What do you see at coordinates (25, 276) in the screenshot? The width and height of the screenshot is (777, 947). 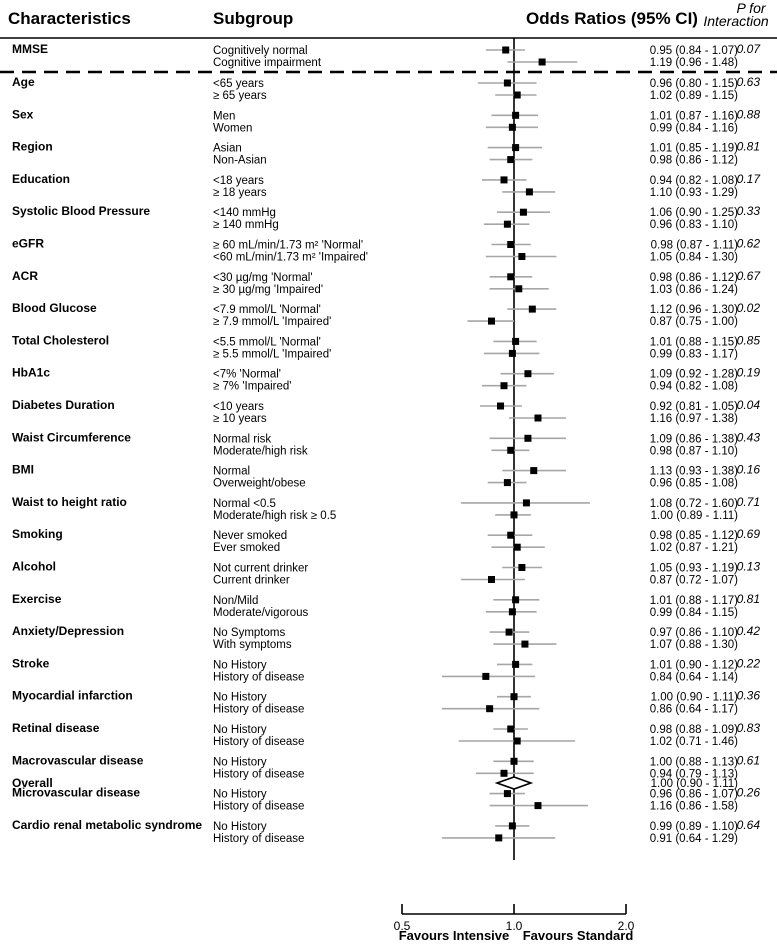 I see `group-name: ACR` at bounding box center [25, 276].